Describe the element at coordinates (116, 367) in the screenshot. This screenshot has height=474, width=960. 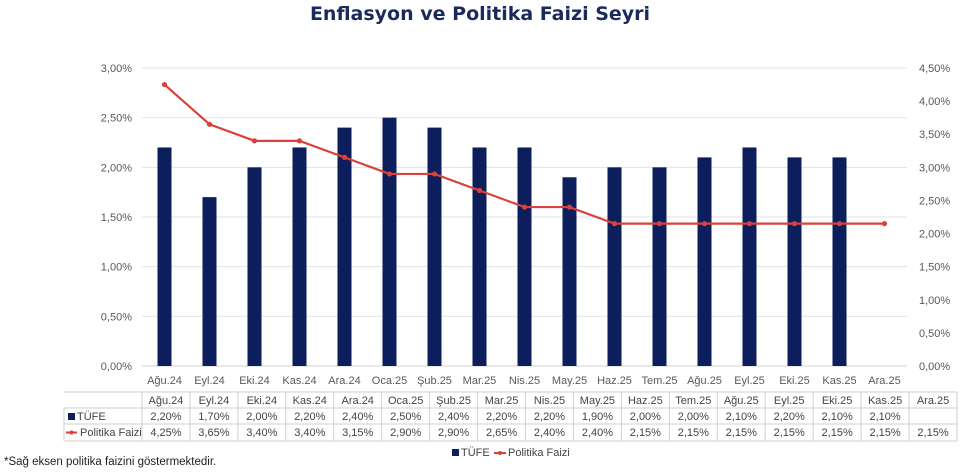
I see `left-tick-label: 0,00%` at that location.